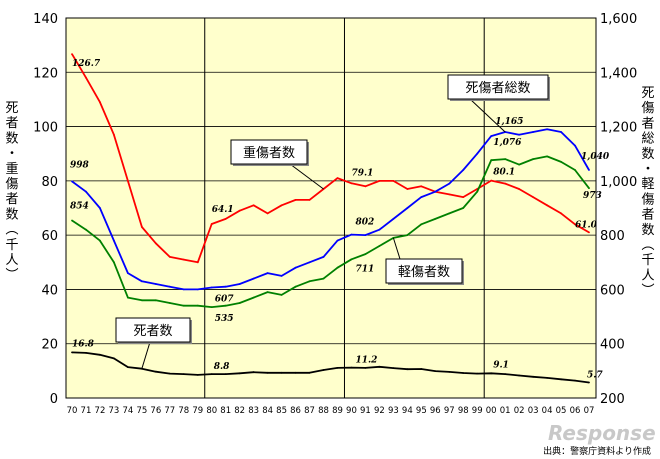 The height and width of the screenshot is (459, 660). What do you see at coordinates (561, 411) in the screenshot?
I see `x-tick-label: 05` at bounding box center [561, 411].